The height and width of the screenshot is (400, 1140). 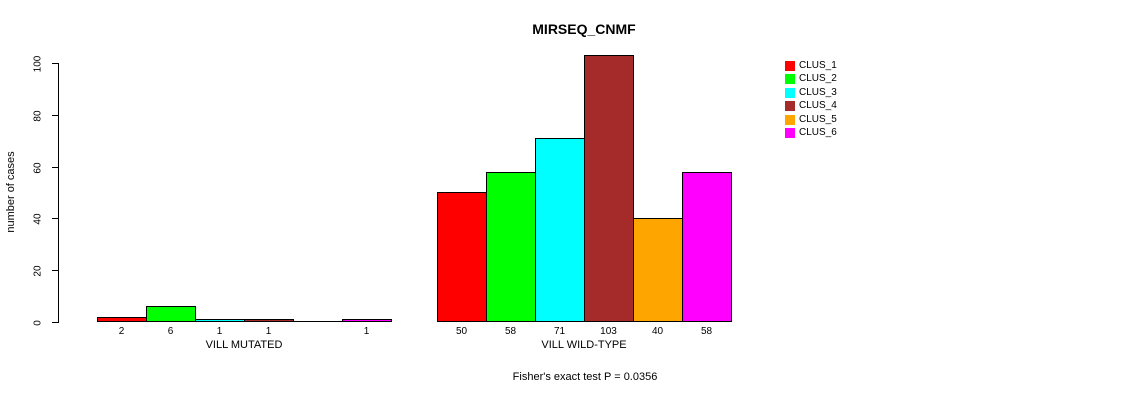 I want to click on group-axis-label: VILL WILD-TYPE, so click(x=584, y=345).